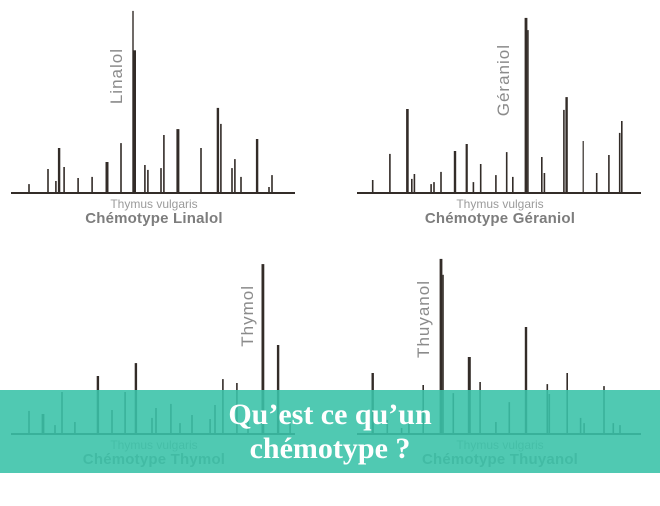 This screenshot has width=660, height=506. Describe the element at coordinates (154, 218) in the screenshot. I see `chemotype-title: Chémotype Linalol` at that location.